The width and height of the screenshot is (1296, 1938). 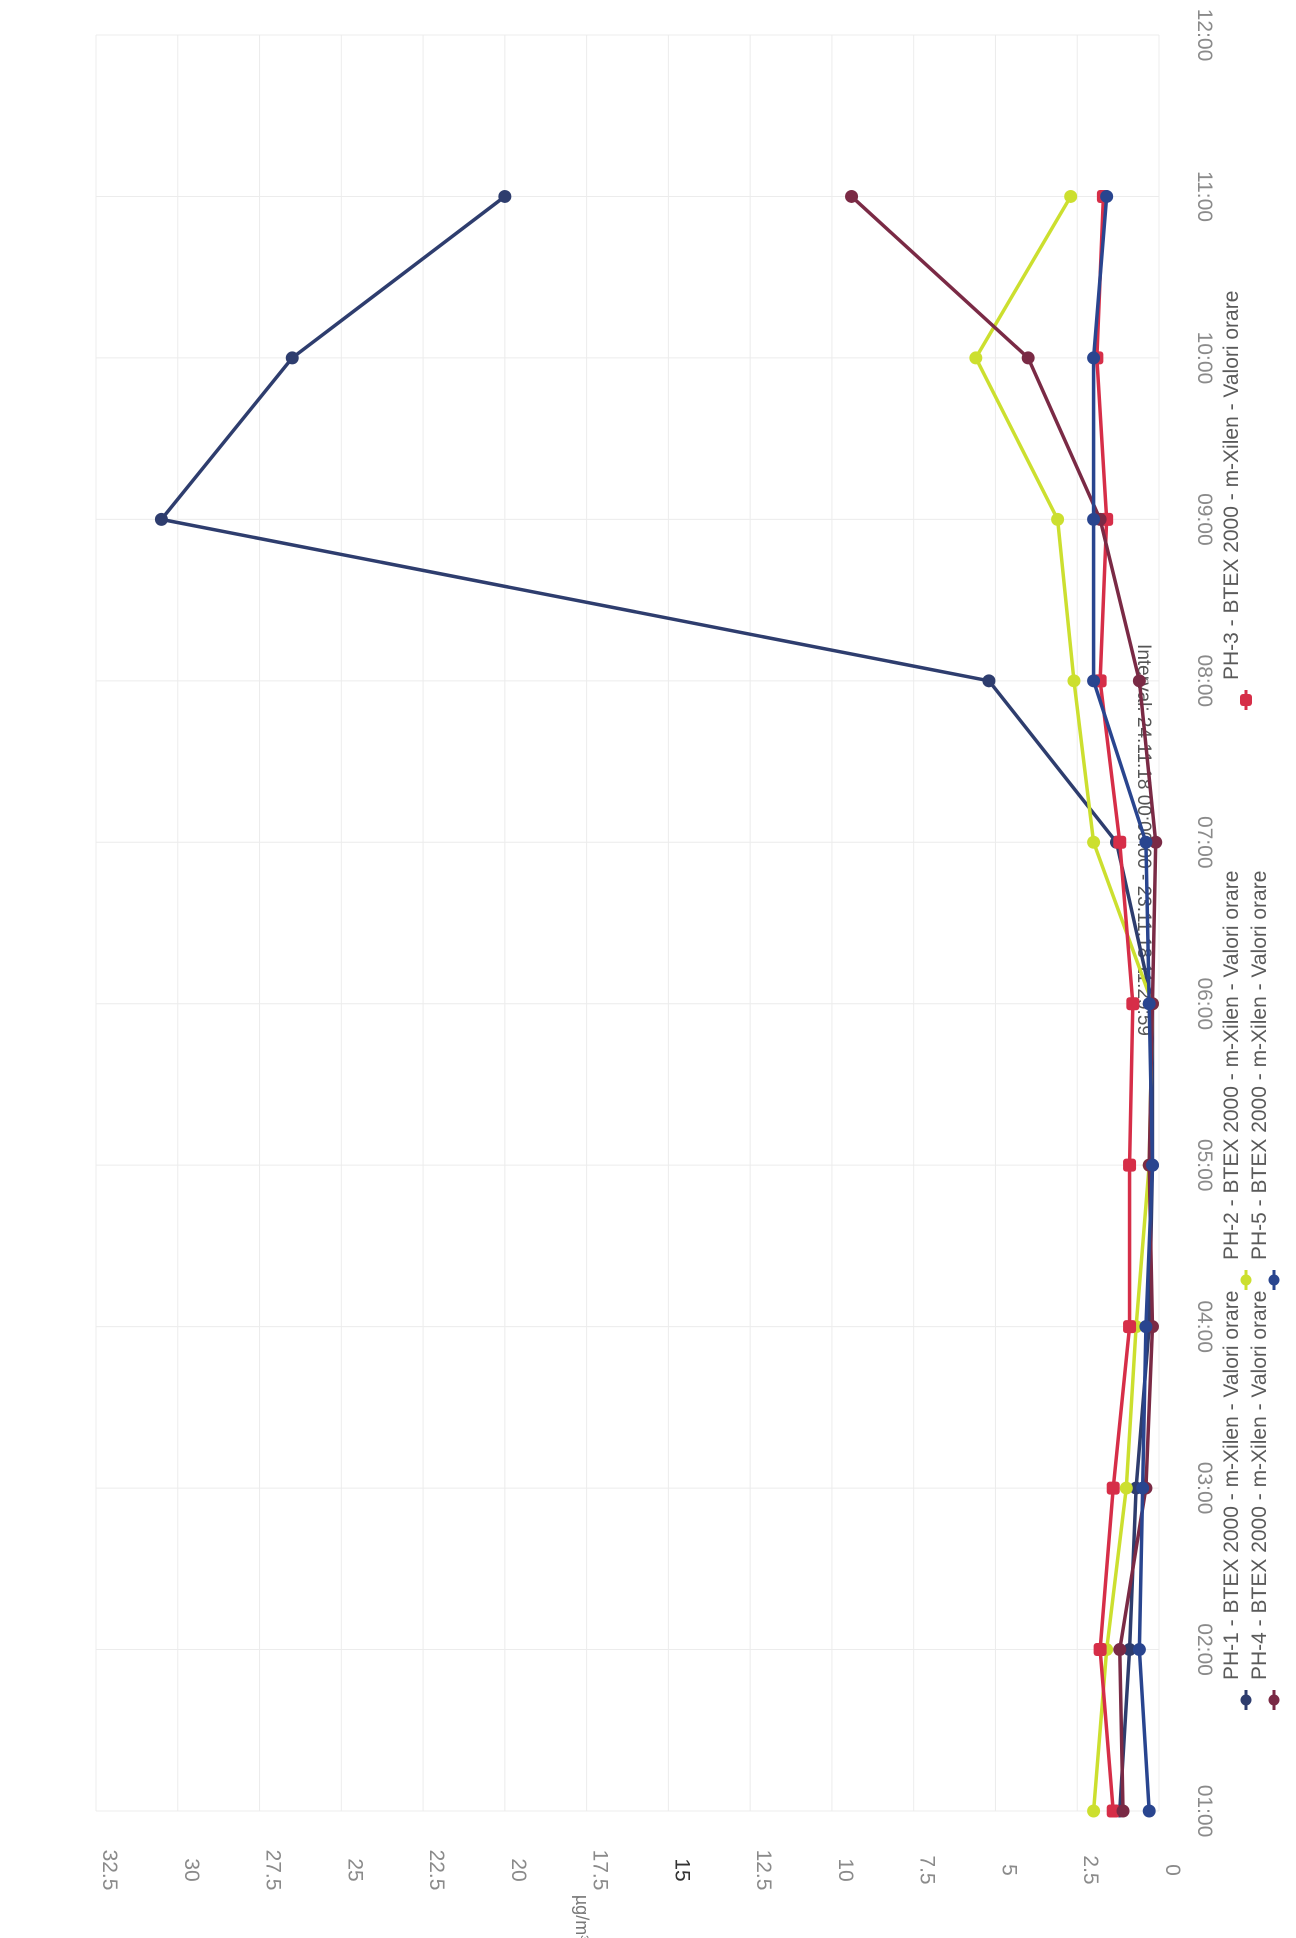 What do you see at coordinates (1204, 358) in the screenshot?
I see `x-tick-label: 10:00` at bounding box center [1204, 358].